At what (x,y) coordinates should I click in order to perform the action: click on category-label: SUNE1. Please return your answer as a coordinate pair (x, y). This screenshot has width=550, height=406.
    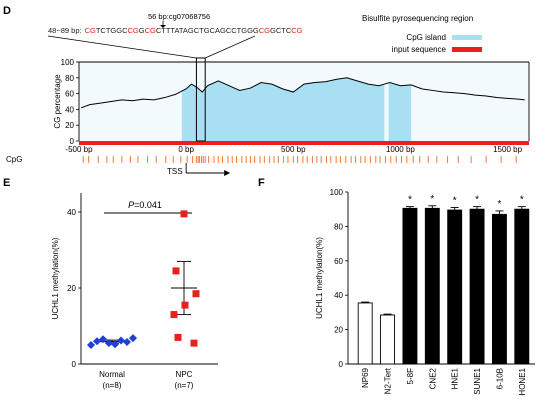
    Looking at the image, I should click on (477, 380).